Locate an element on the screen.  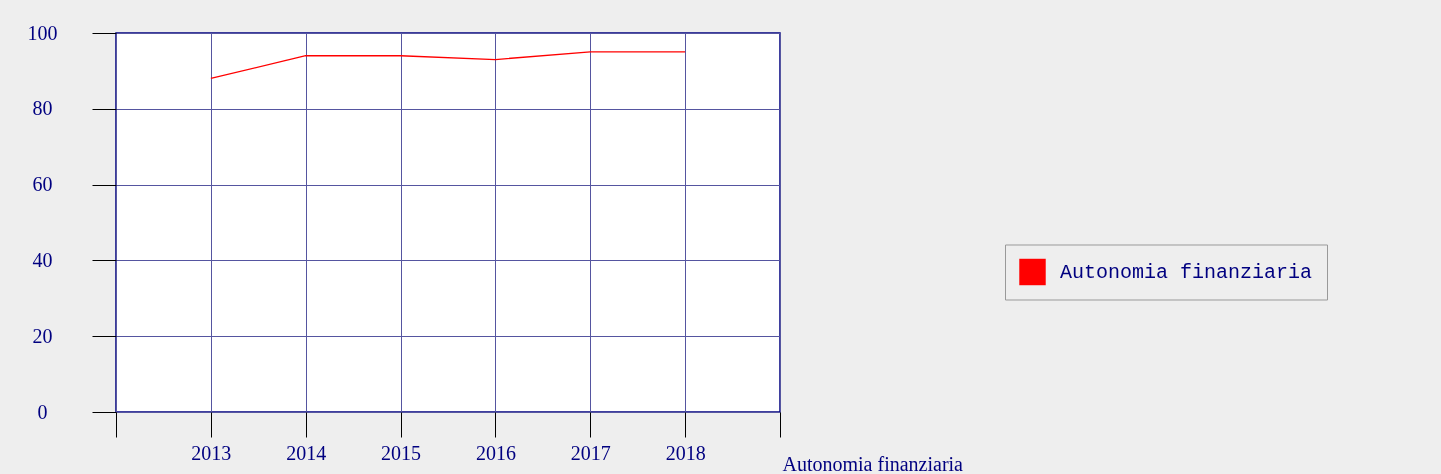
x-tick-label: 2017 is located at coordinates (590, 452).